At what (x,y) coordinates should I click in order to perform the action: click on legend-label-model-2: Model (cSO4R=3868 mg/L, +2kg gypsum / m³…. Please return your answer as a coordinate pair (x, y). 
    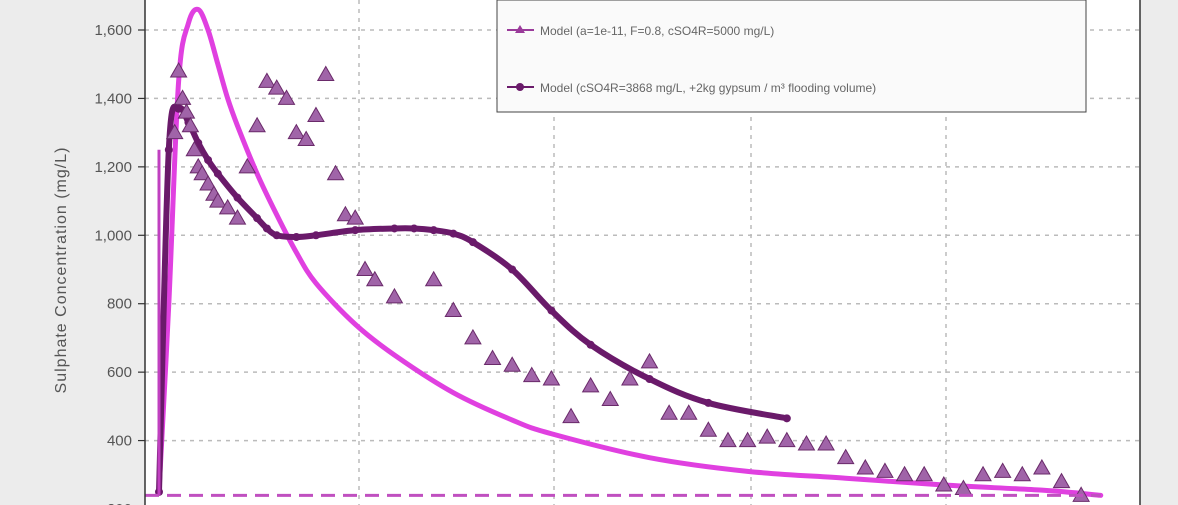
    Looking at the image, I should click on (708, 88).